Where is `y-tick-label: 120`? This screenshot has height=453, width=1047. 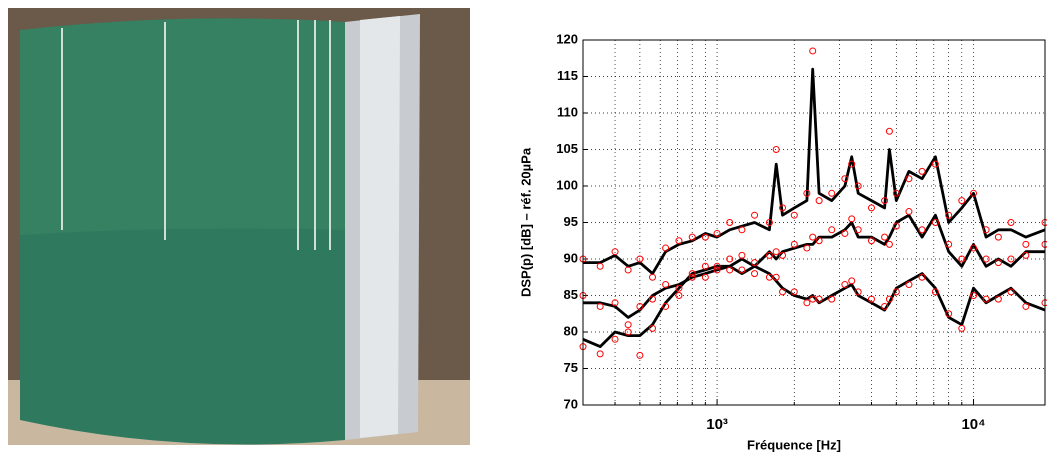
y-tick-label: 120 is located at coordinates (567, 38).